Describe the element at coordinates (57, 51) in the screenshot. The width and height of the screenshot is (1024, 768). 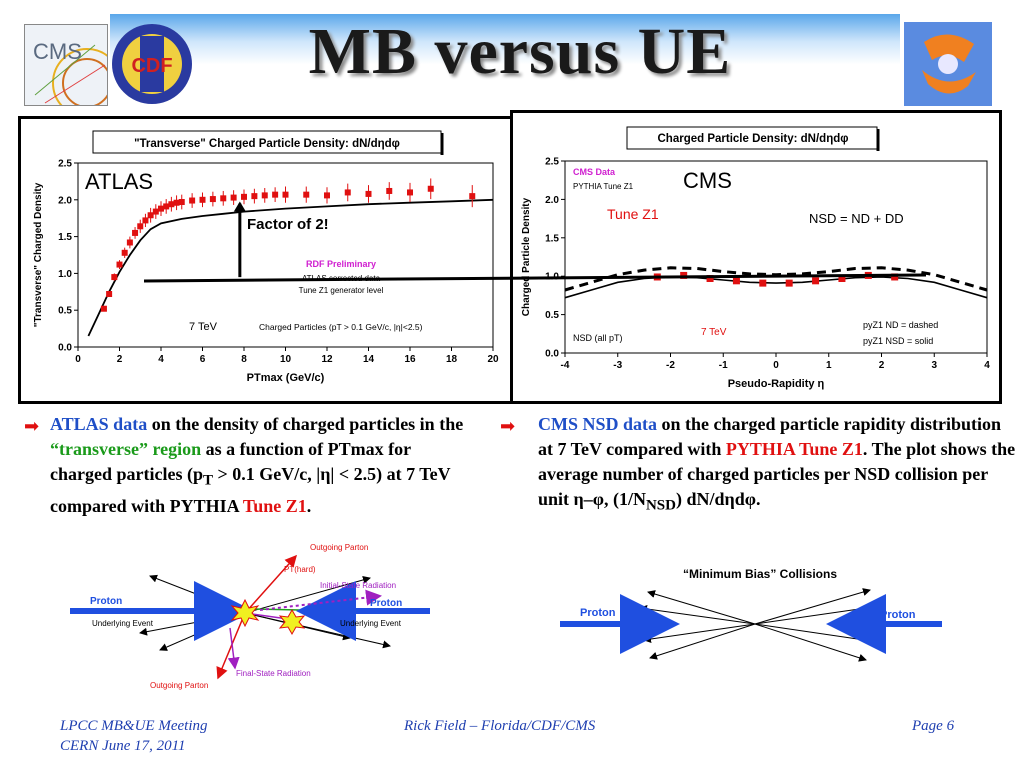
I see `cms-logo-text: CMS` at that location.